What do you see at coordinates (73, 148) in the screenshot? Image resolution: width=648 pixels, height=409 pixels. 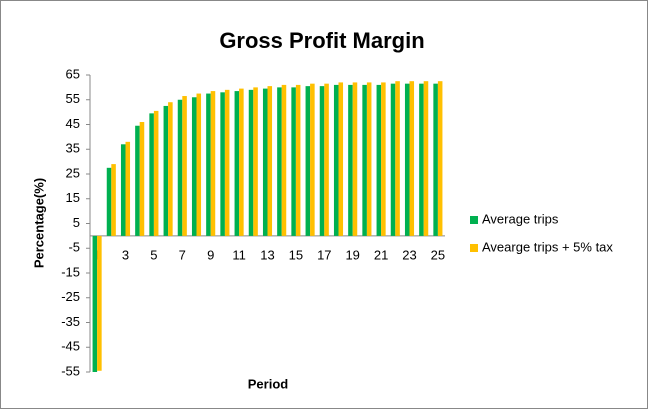 I see `y-tick-label: 35` at bounding box center [73, 148].